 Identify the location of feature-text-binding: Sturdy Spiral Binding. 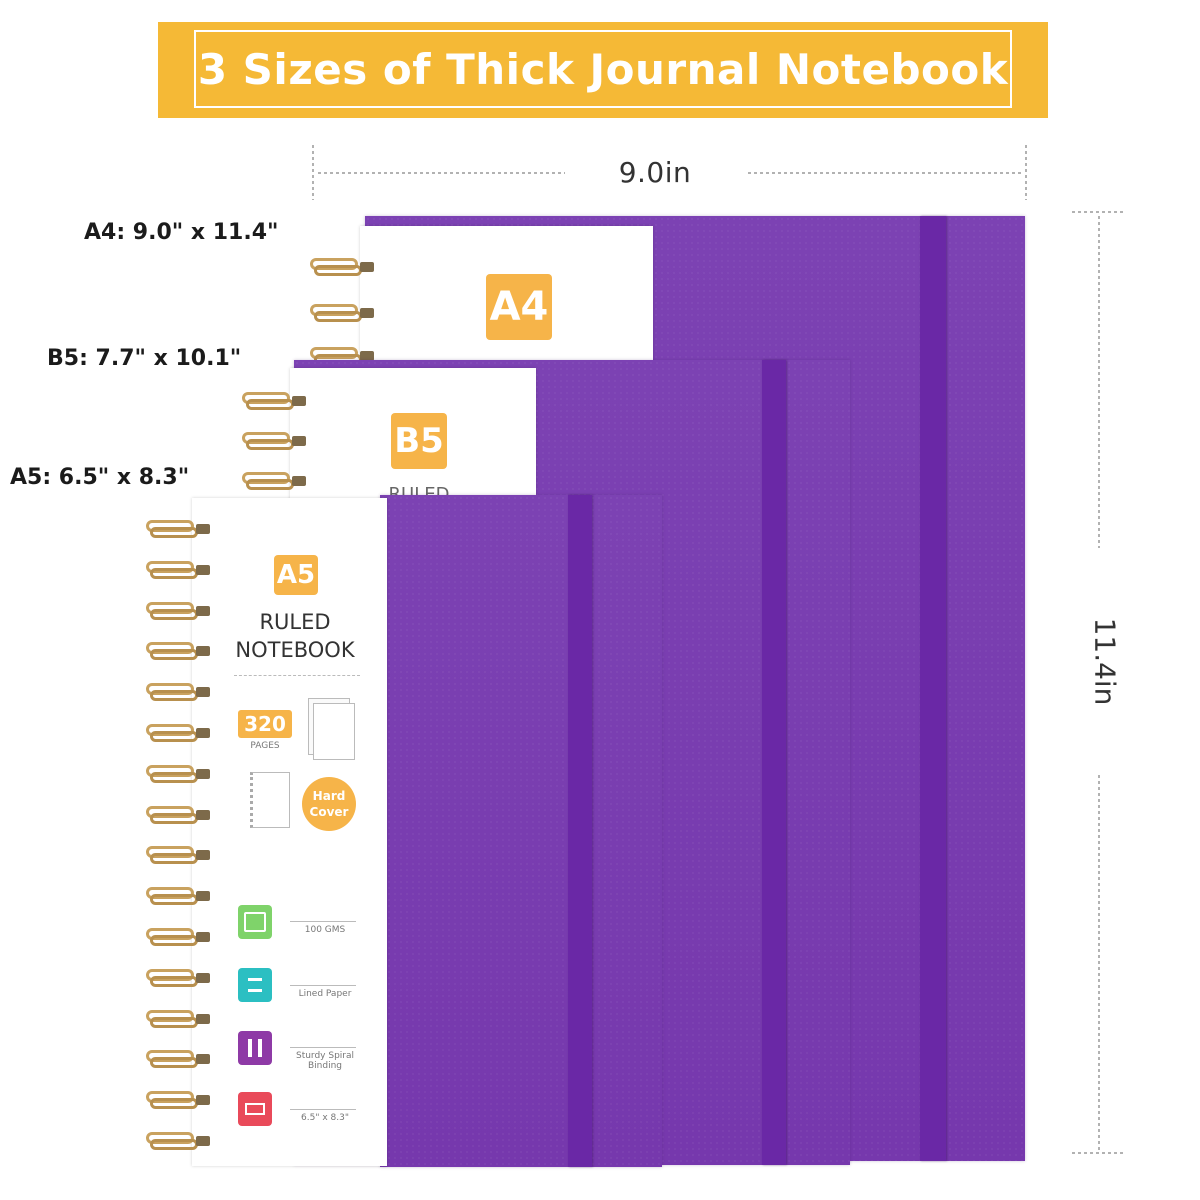
(325, 1061).